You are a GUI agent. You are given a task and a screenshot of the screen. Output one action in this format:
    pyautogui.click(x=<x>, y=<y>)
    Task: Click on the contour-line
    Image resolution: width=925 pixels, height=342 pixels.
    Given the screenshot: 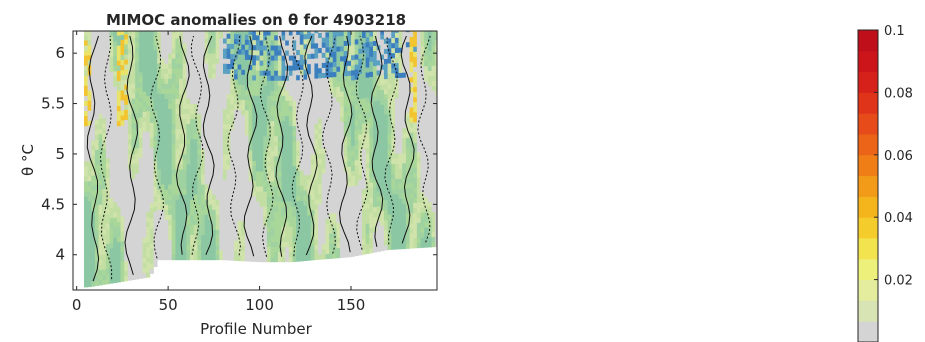 What is the action you would take?
    pyautogui.click(x=131, y=155)
    